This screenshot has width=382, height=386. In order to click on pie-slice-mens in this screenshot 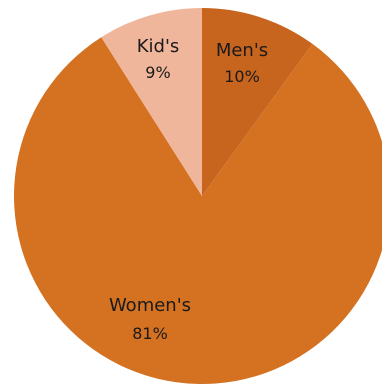, I will do `click(257, 102)`.